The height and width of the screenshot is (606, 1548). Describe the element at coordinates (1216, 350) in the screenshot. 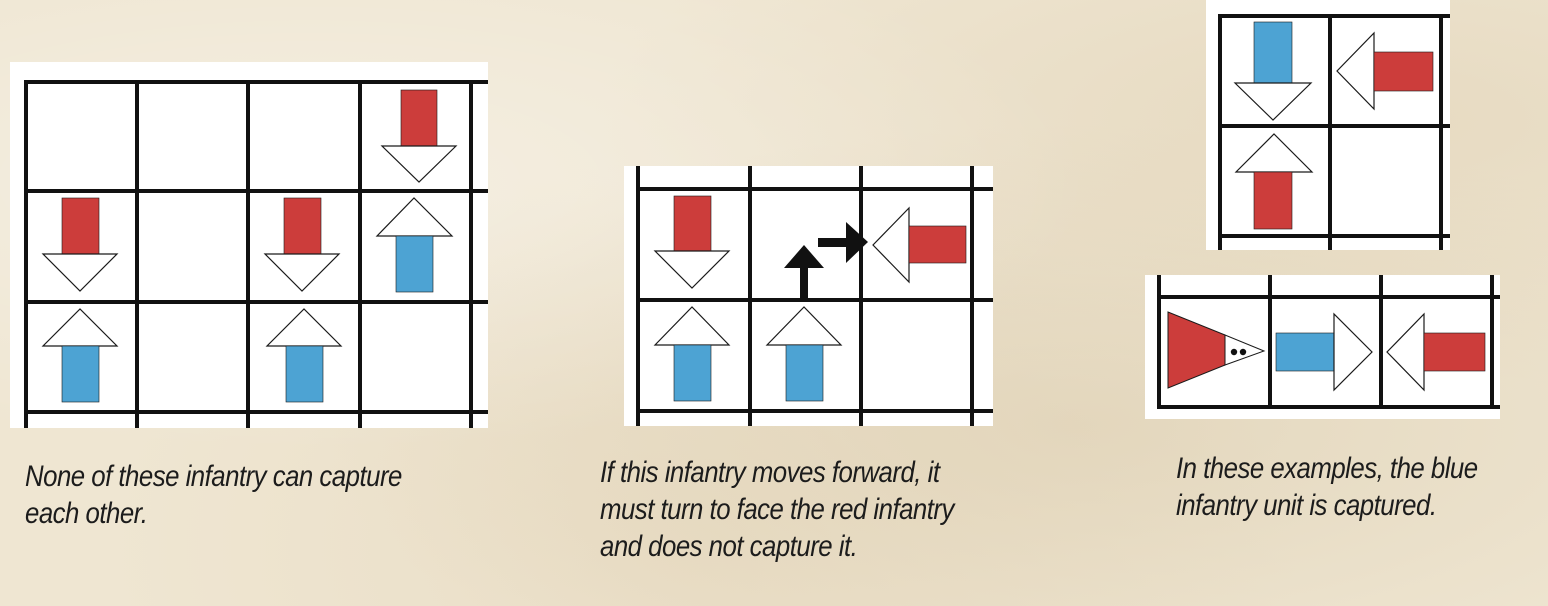

I see `red-artillery-unit` at that location.